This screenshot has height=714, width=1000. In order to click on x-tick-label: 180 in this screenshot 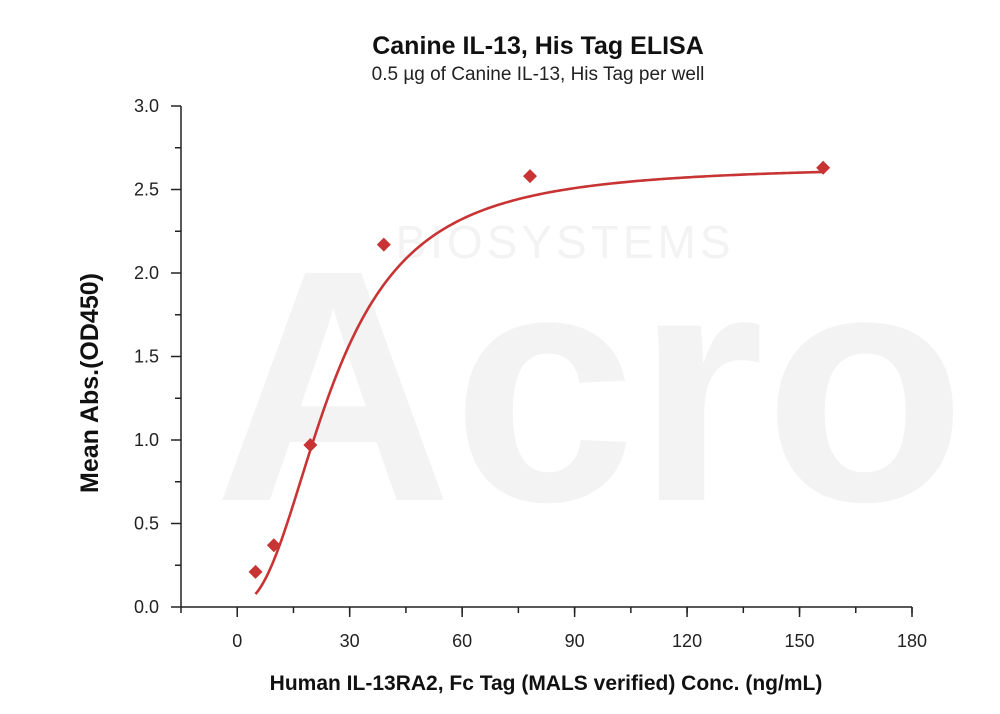, I will do `click(912, 641)`.